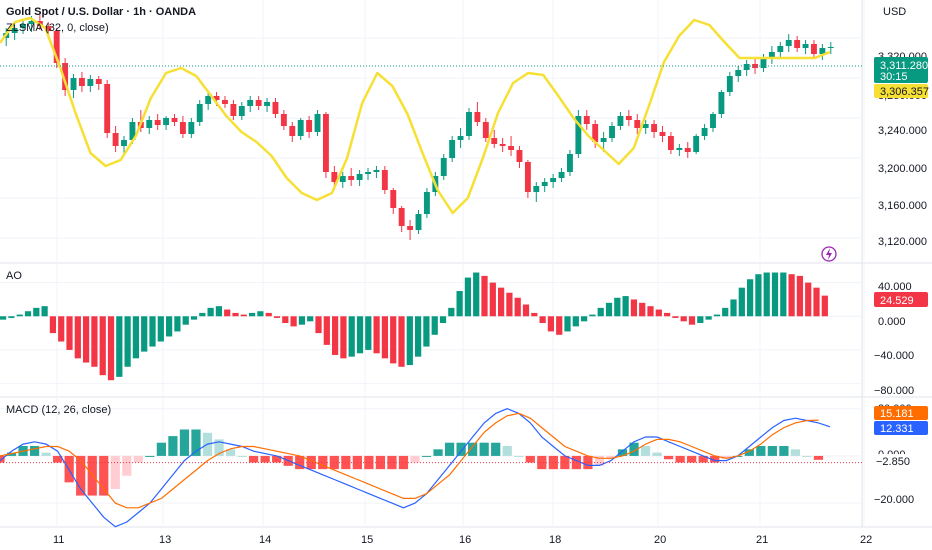 The width and height of the screenshot is (932, 550). What do you see at coordinates (57, 28) in the screenshot?
I see `zlsma-legend: ZLSMA (32, 0, close)` at bounding box center [57, 28].